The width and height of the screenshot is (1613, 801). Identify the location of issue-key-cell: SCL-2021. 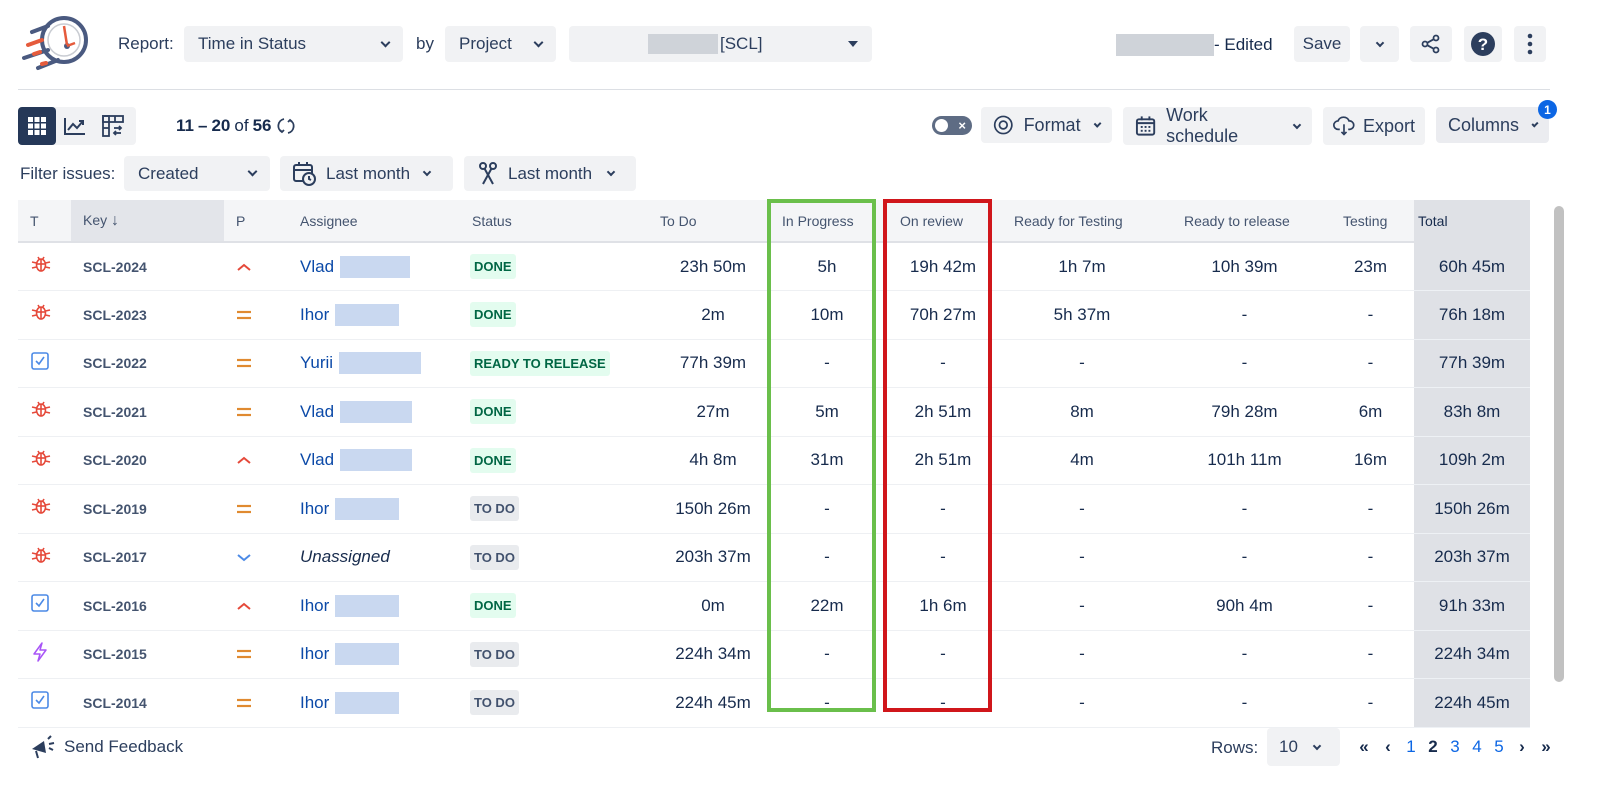
(147, 412).